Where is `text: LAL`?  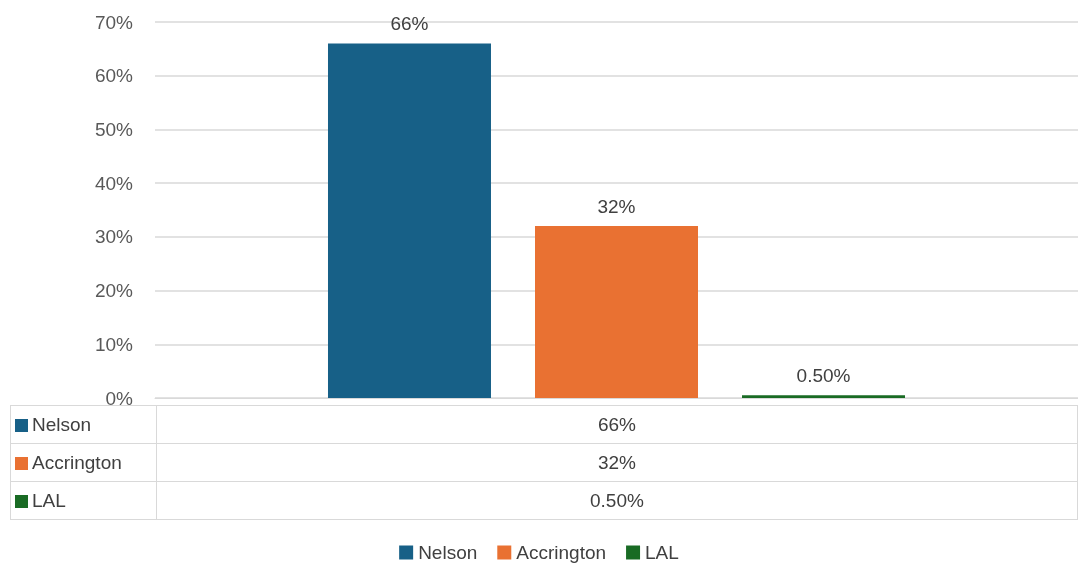
text: LAL is located at coordinates (49, 500).